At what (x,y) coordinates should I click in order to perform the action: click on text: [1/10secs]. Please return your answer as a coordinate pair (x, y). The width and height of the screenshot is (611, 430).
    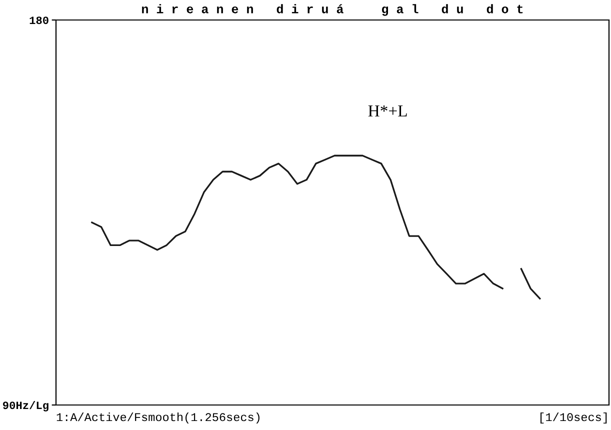
    Looking at the image, I should click on (573, 418).